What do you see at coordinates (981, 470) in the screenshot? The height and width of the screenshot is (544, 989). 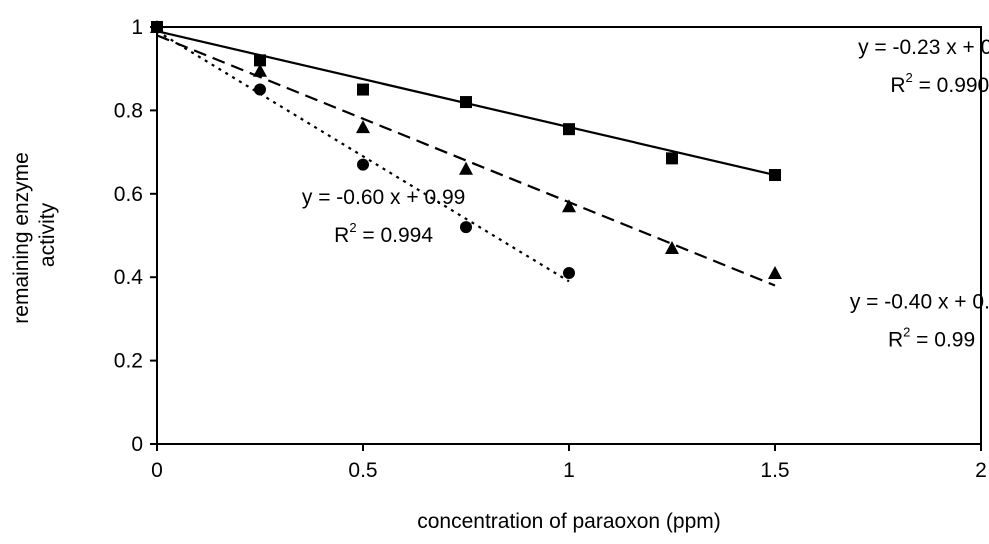 I see `x-tick-label: 2` at bounding box center [981, 470].